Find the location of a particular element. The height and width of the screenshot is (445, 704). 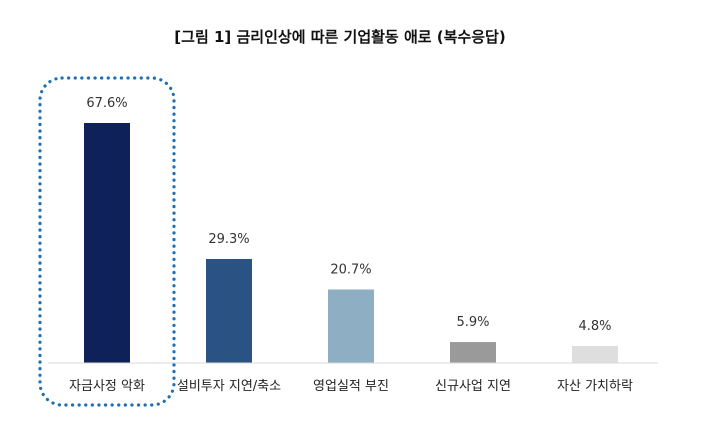

category-label-3: 영업실적 부진 is located at coordinates (351, 386).